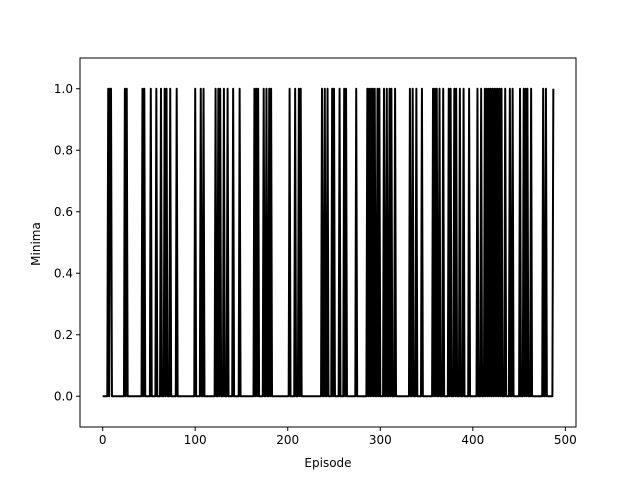  Describe the element at coordinates (380, 440) in the screenshot. I see `x-tick-label: 300` at that location.